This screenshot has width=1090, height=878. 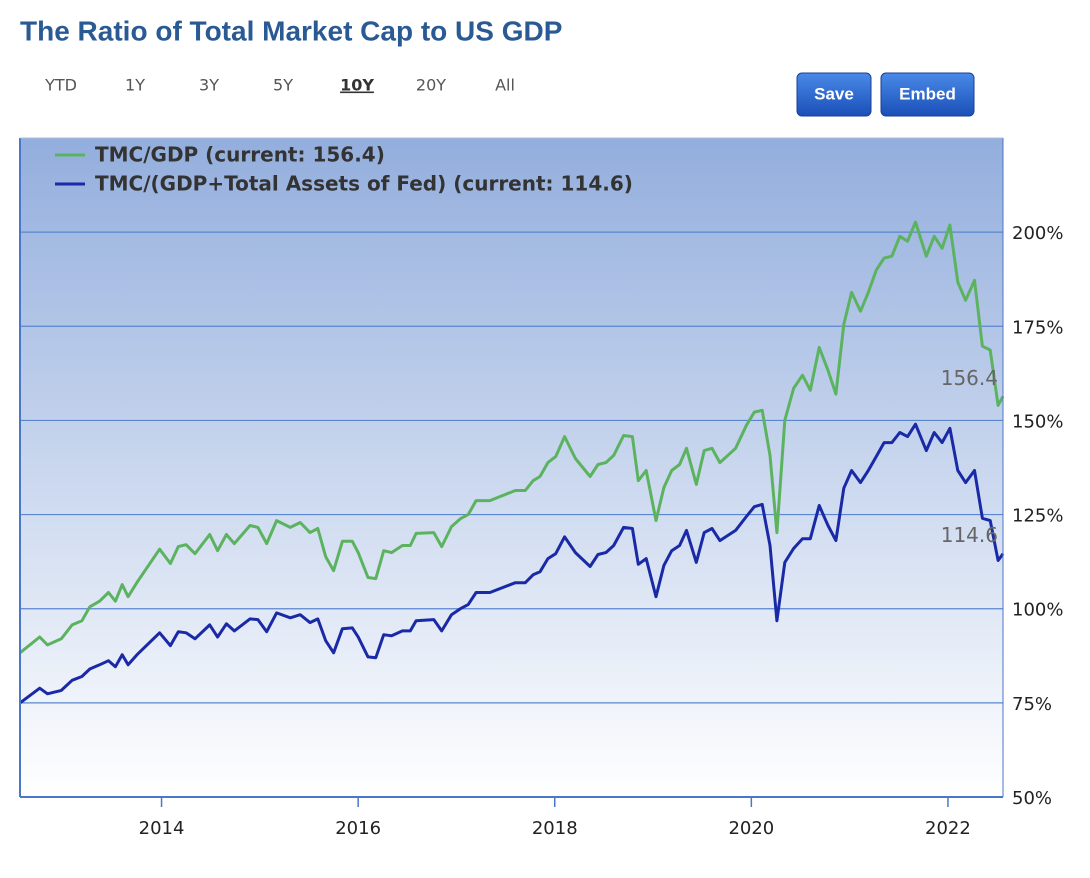 I want to click on y-tick-label: 175%, so click(x=1037, y=327).